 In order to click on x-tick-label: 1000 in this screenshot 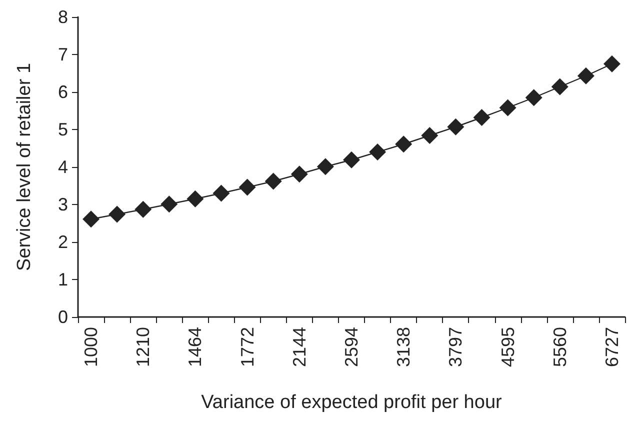, I will do `click(91, 347)`.